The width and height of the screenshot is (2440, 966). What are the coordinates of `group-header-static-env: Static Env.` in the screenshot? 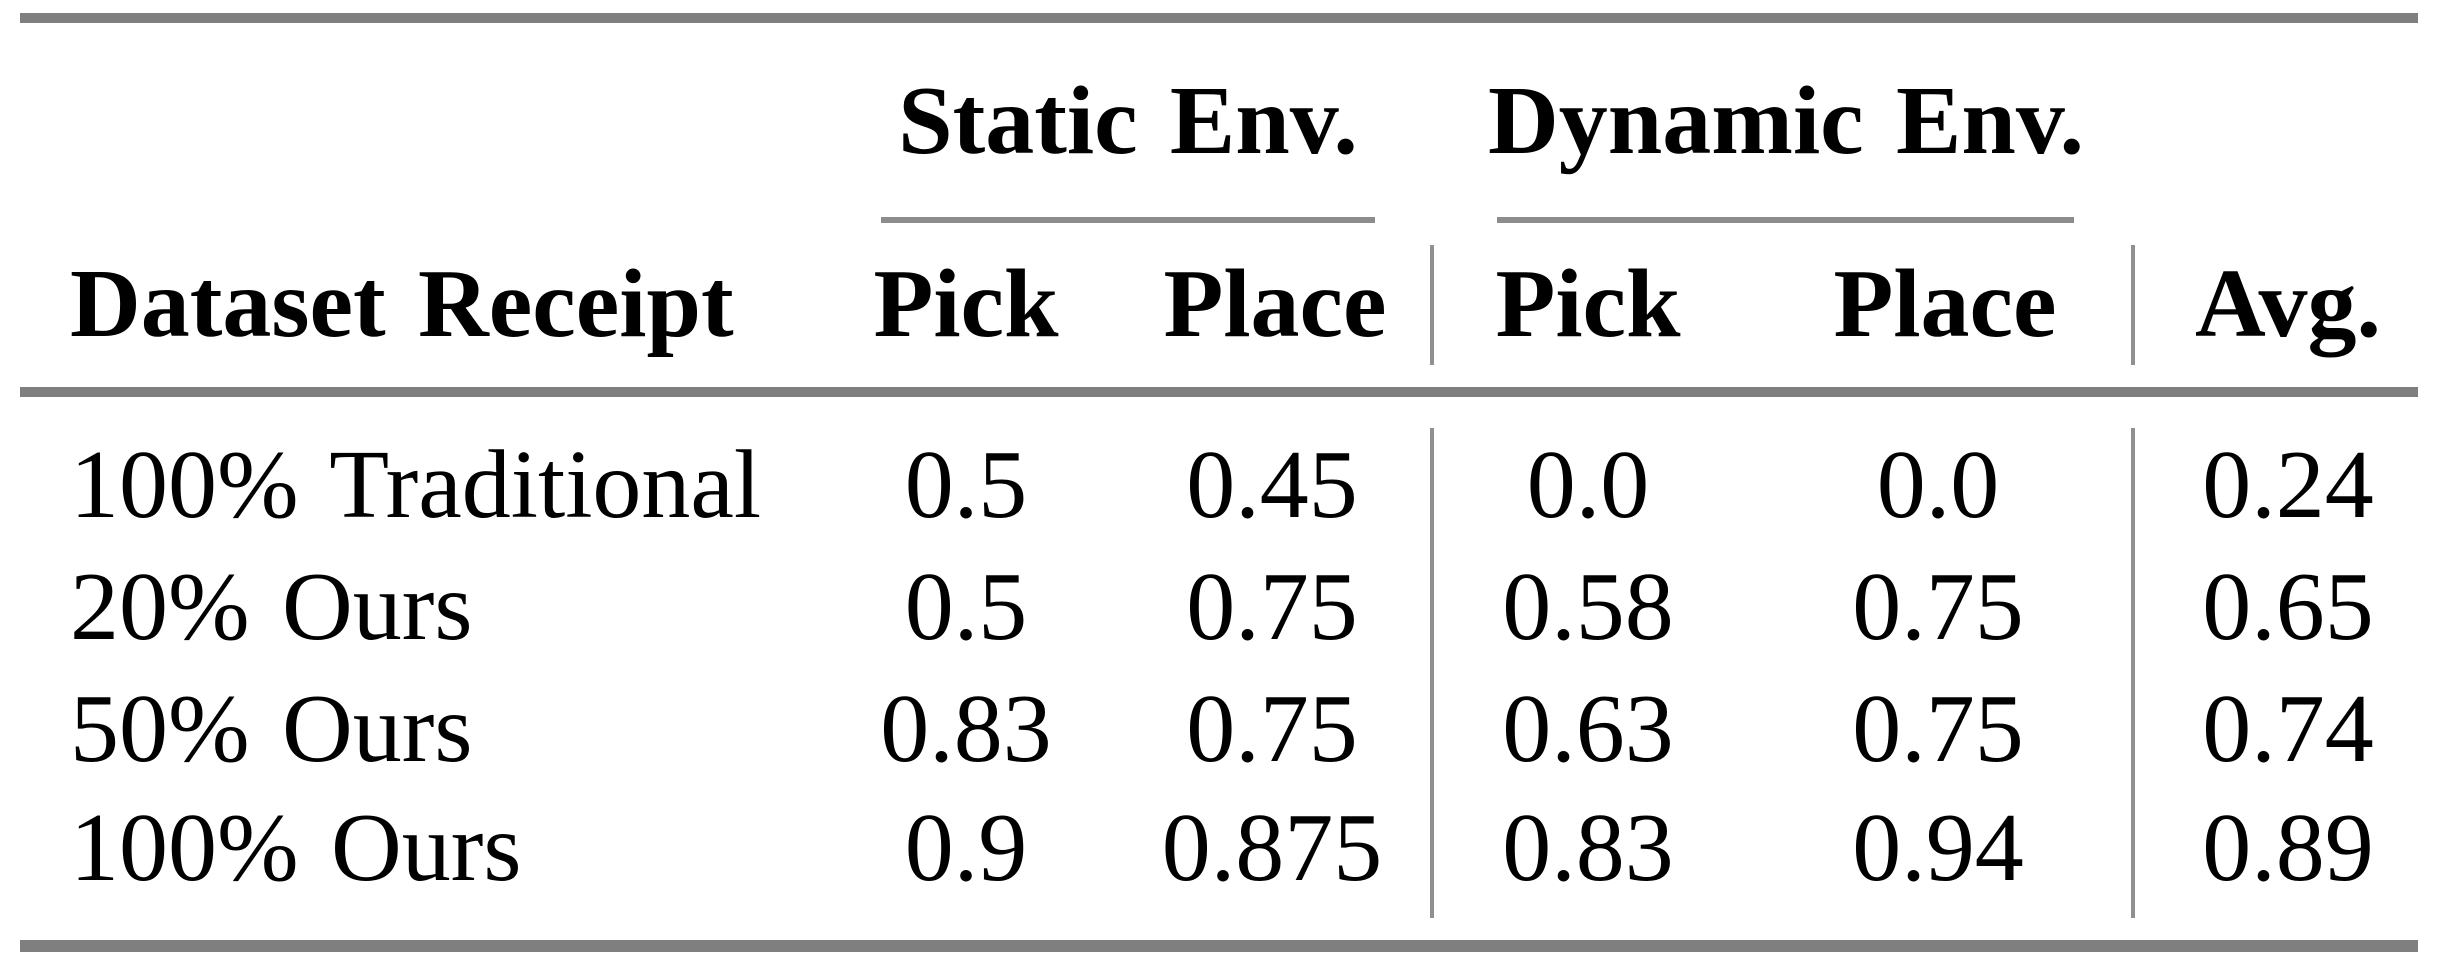 It's located at (1128, 121).